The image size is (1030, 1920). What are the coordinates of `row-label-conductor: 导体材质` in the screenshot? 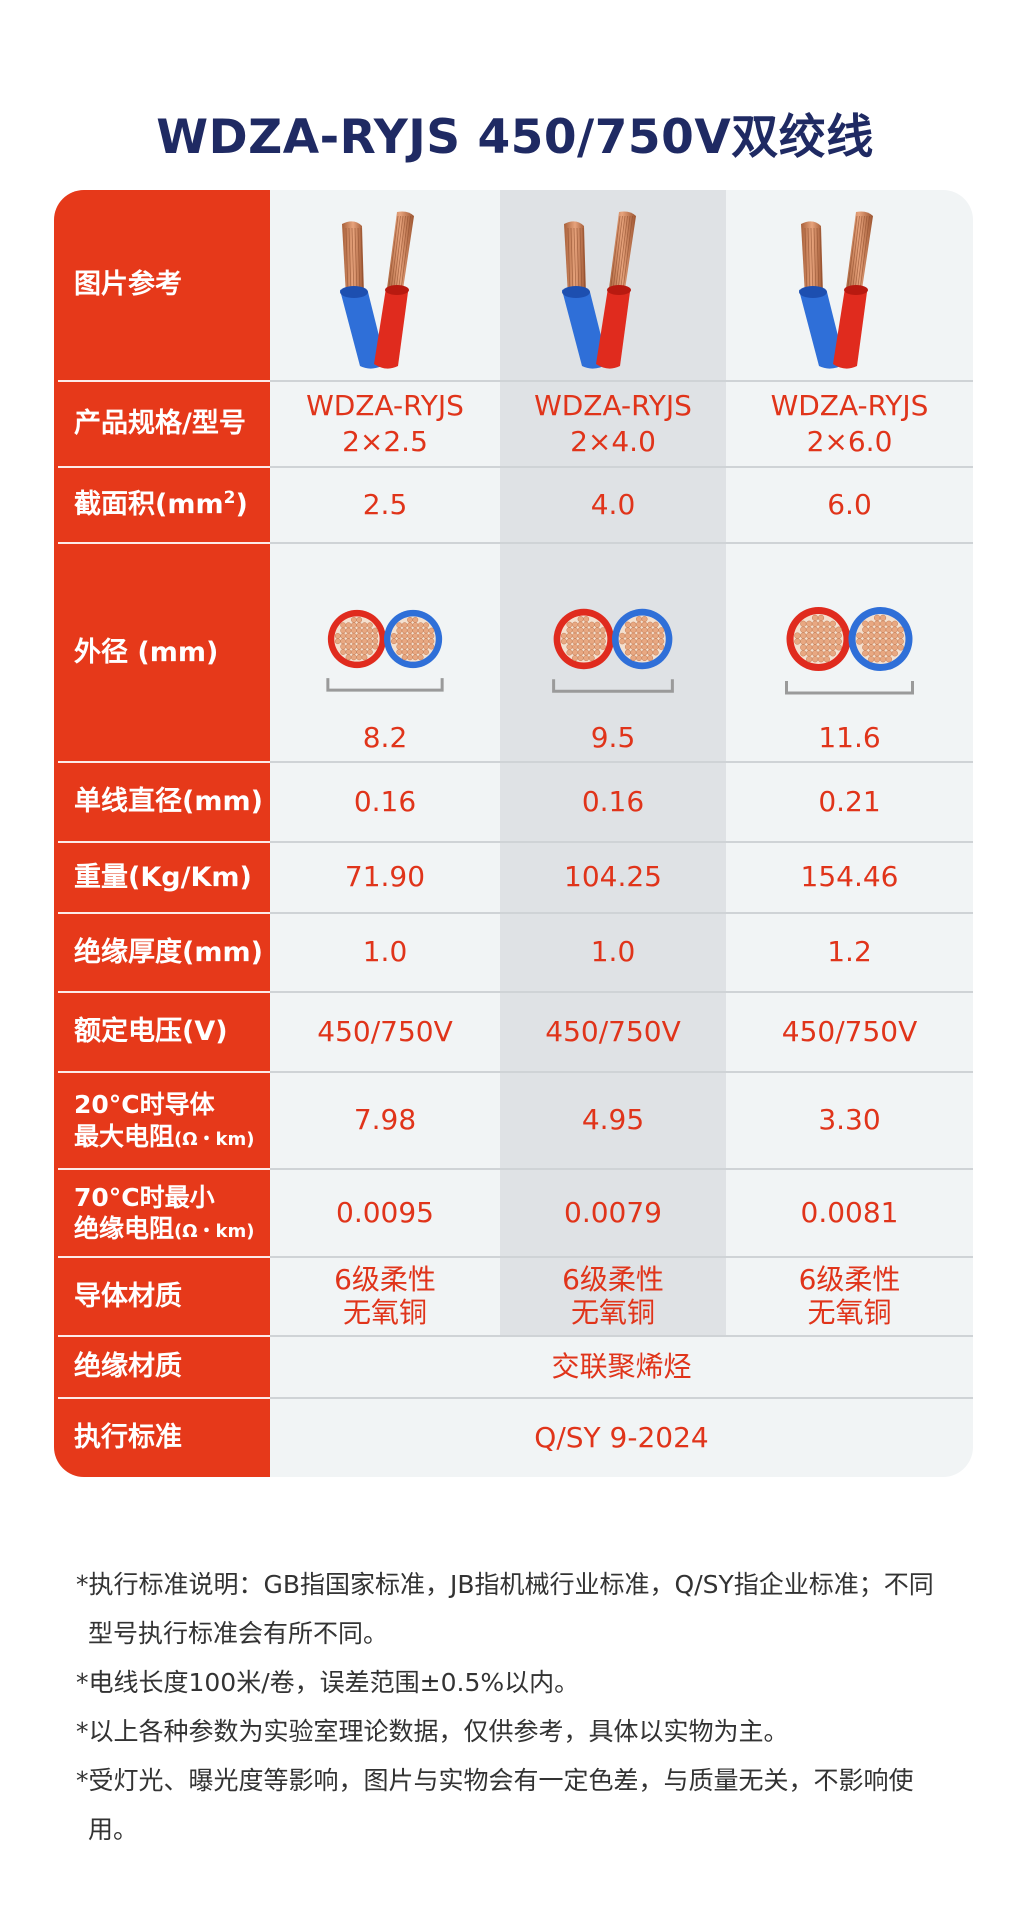 It's located at (128, 1296).